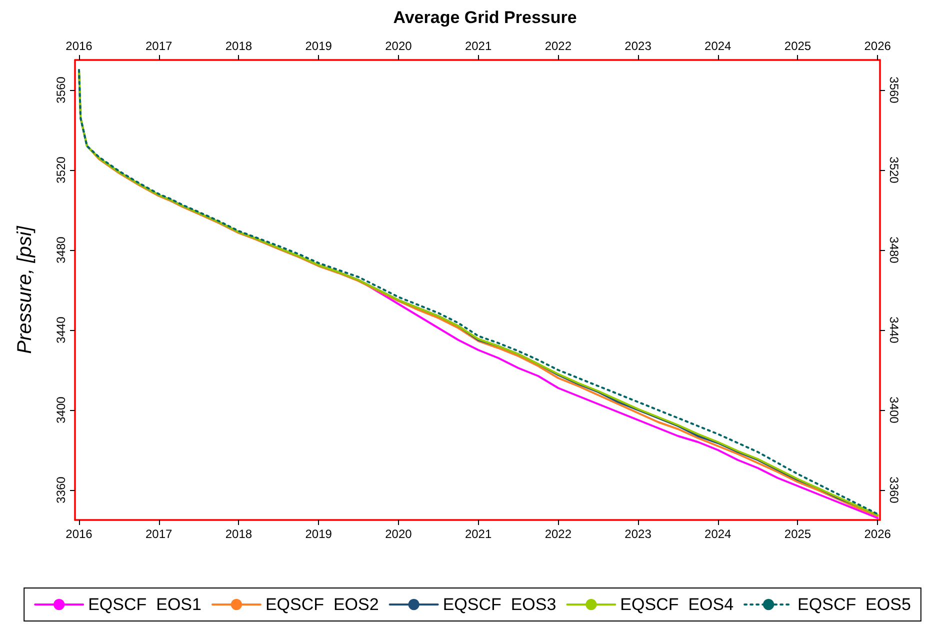 The width and height of the screenshot is (945, 625). I want to click on x-tick-label: 2016, so click(79, 534).